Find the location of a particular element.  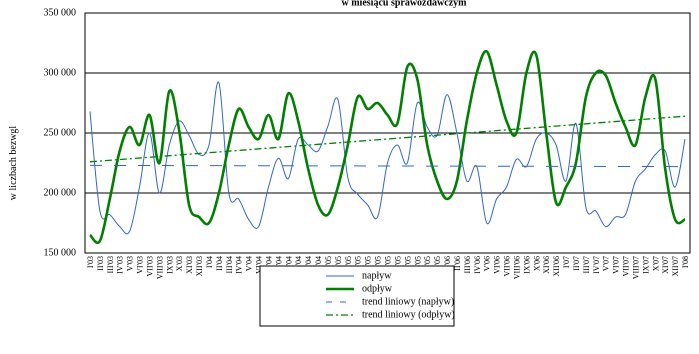

x-tick-label: V'06 is located at coordinates (487, 263).